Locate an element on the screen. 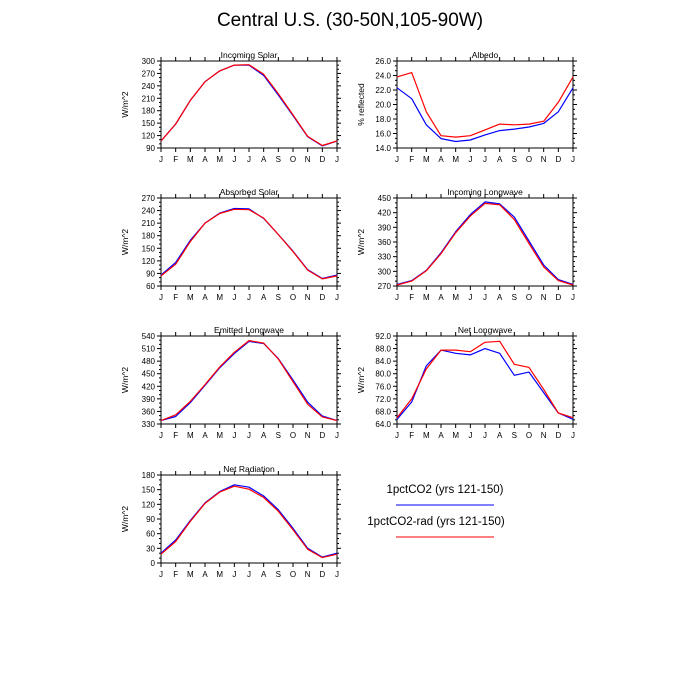 The image size is (700, 700). legend-label-0: 1pctCO2 (yrs 121-150) is located at coordinates (445, 490).